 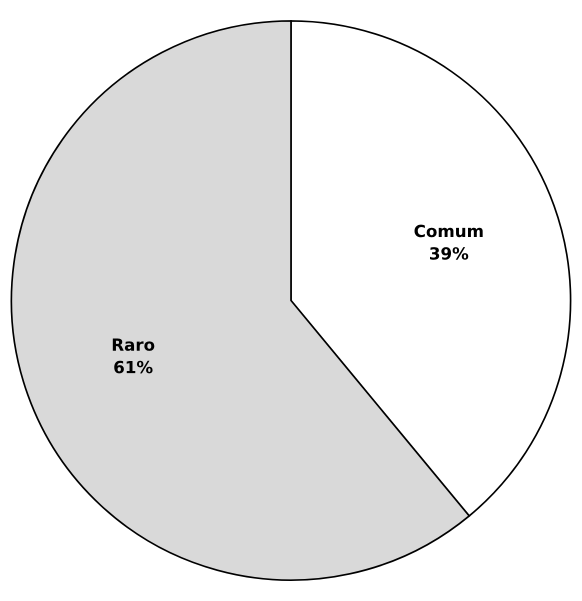 I want to click on data-label: 39%, so click(x=449, y=253).